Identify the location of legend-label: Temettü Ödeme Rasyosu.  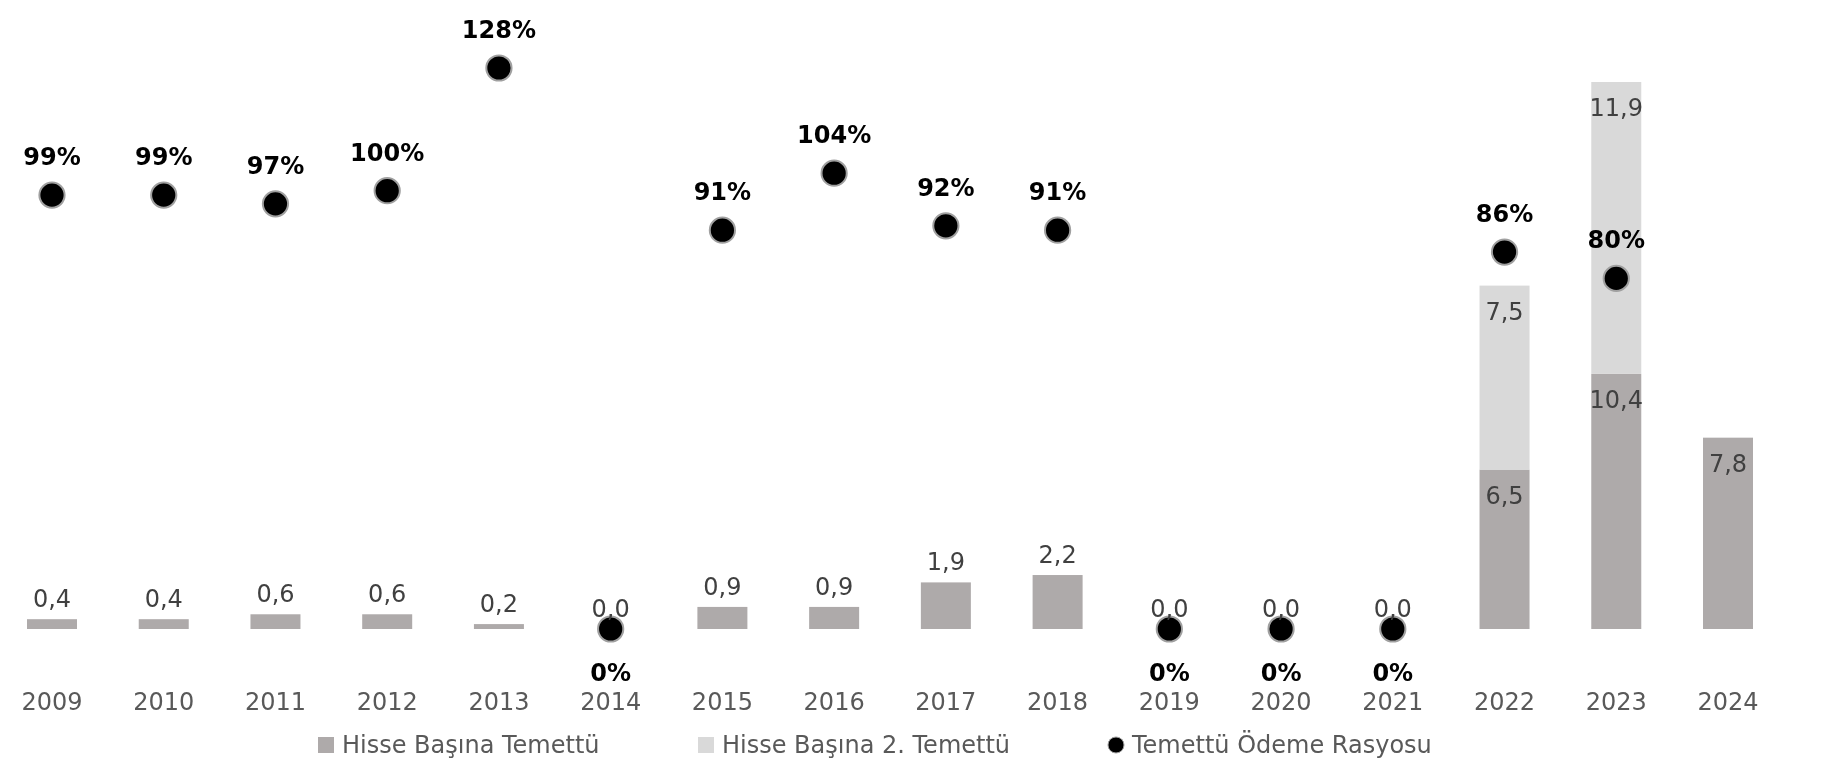
(1281, 744).